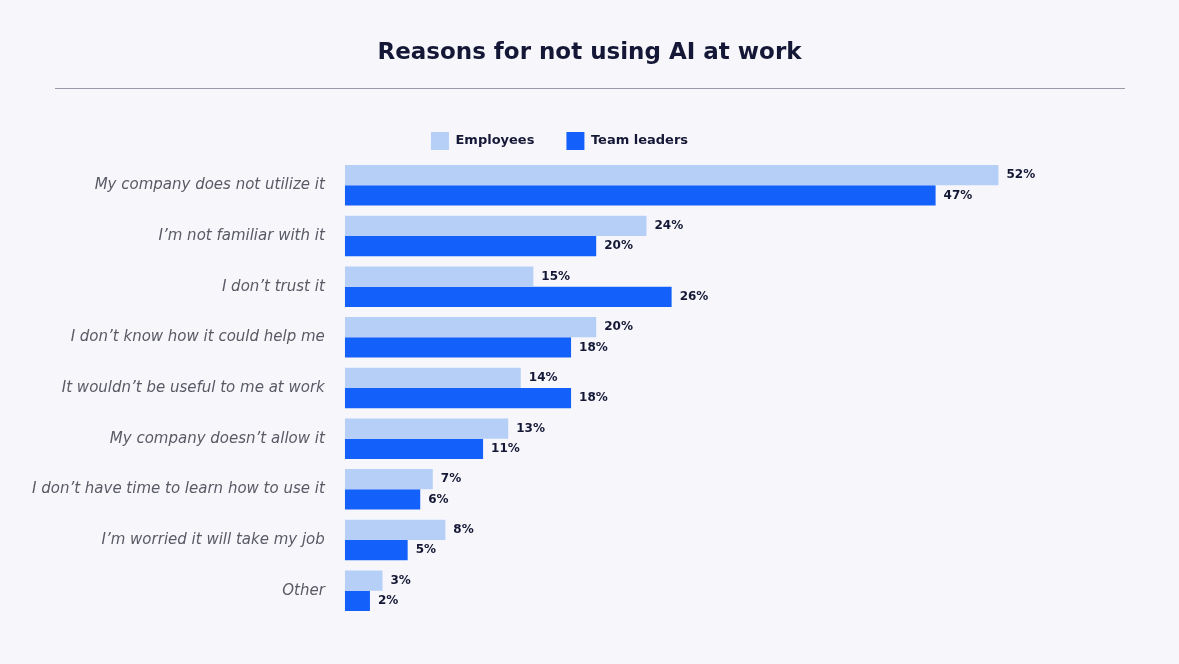 Image resolution: width=1179 pixels, height=664 pixels. Describe the element at coordinates (505, 447) in the screenshot. I see `data-label: 11%` at that location.